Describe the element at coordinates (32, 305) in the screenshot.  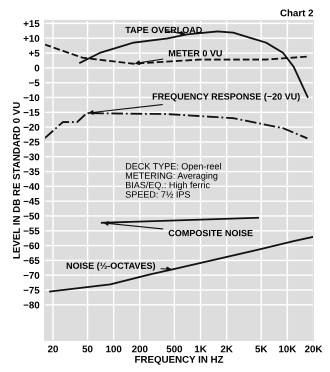
I see `y-tick-label: −80` at that location.